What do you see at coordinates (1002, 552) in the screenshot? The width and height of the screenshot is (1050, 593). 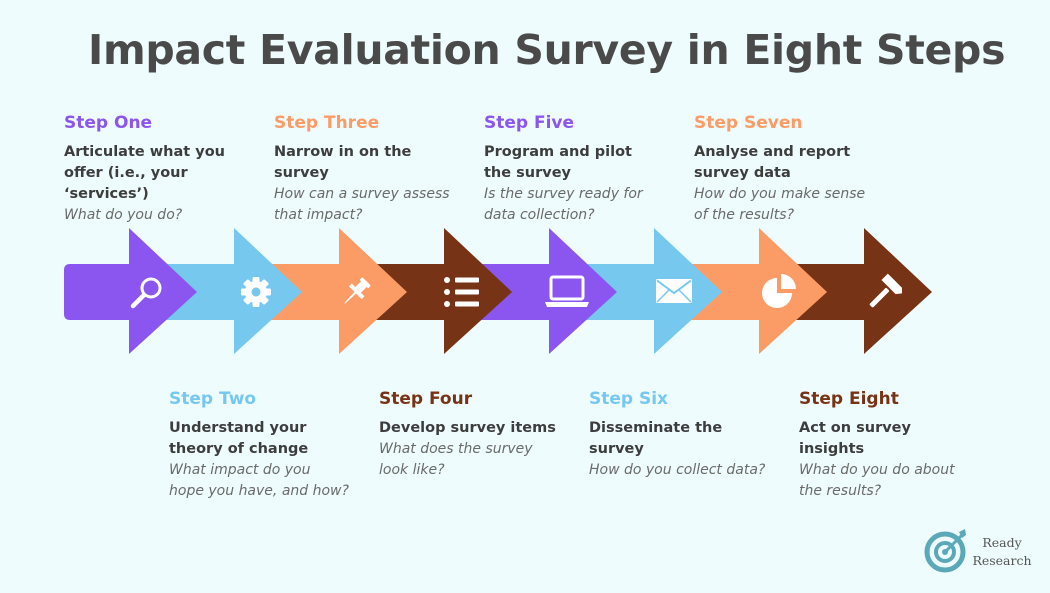 I see `logo-text: Ready Research` at bounding box center [1002, 552].